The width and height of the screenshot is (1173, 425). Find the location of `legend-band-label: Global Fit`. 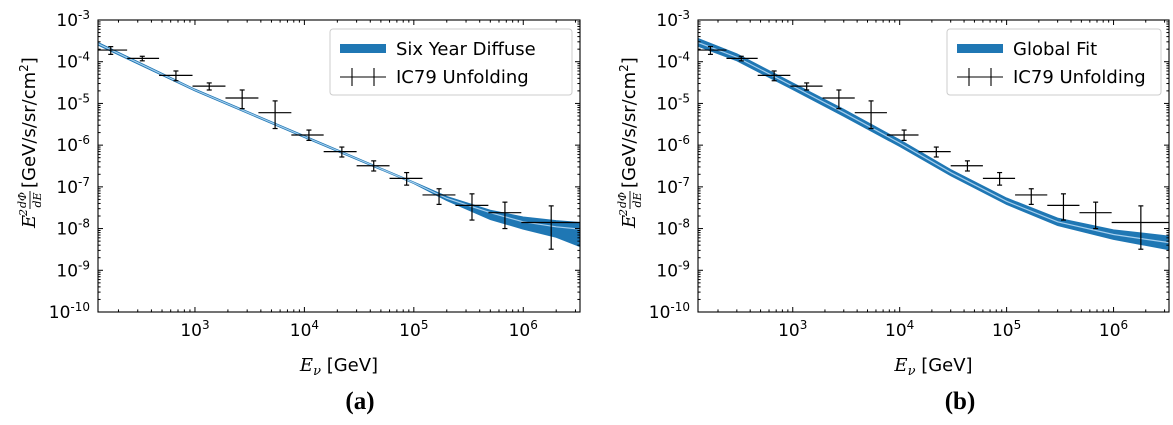

legend-band-label: Global Fit is located at coordinates (1055, 49).